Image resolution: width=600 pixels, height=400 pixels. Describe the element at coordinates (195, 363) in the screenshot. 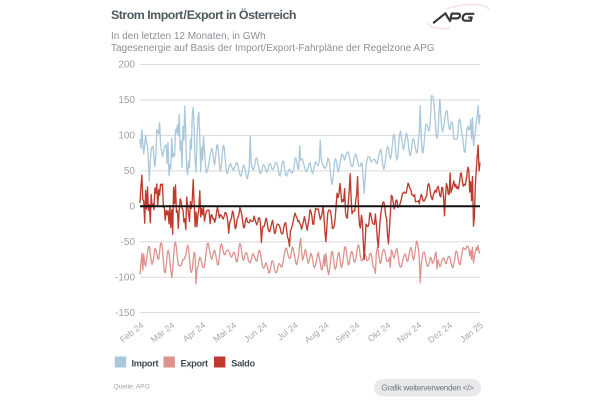

I see `svg-text: Export` at that location.